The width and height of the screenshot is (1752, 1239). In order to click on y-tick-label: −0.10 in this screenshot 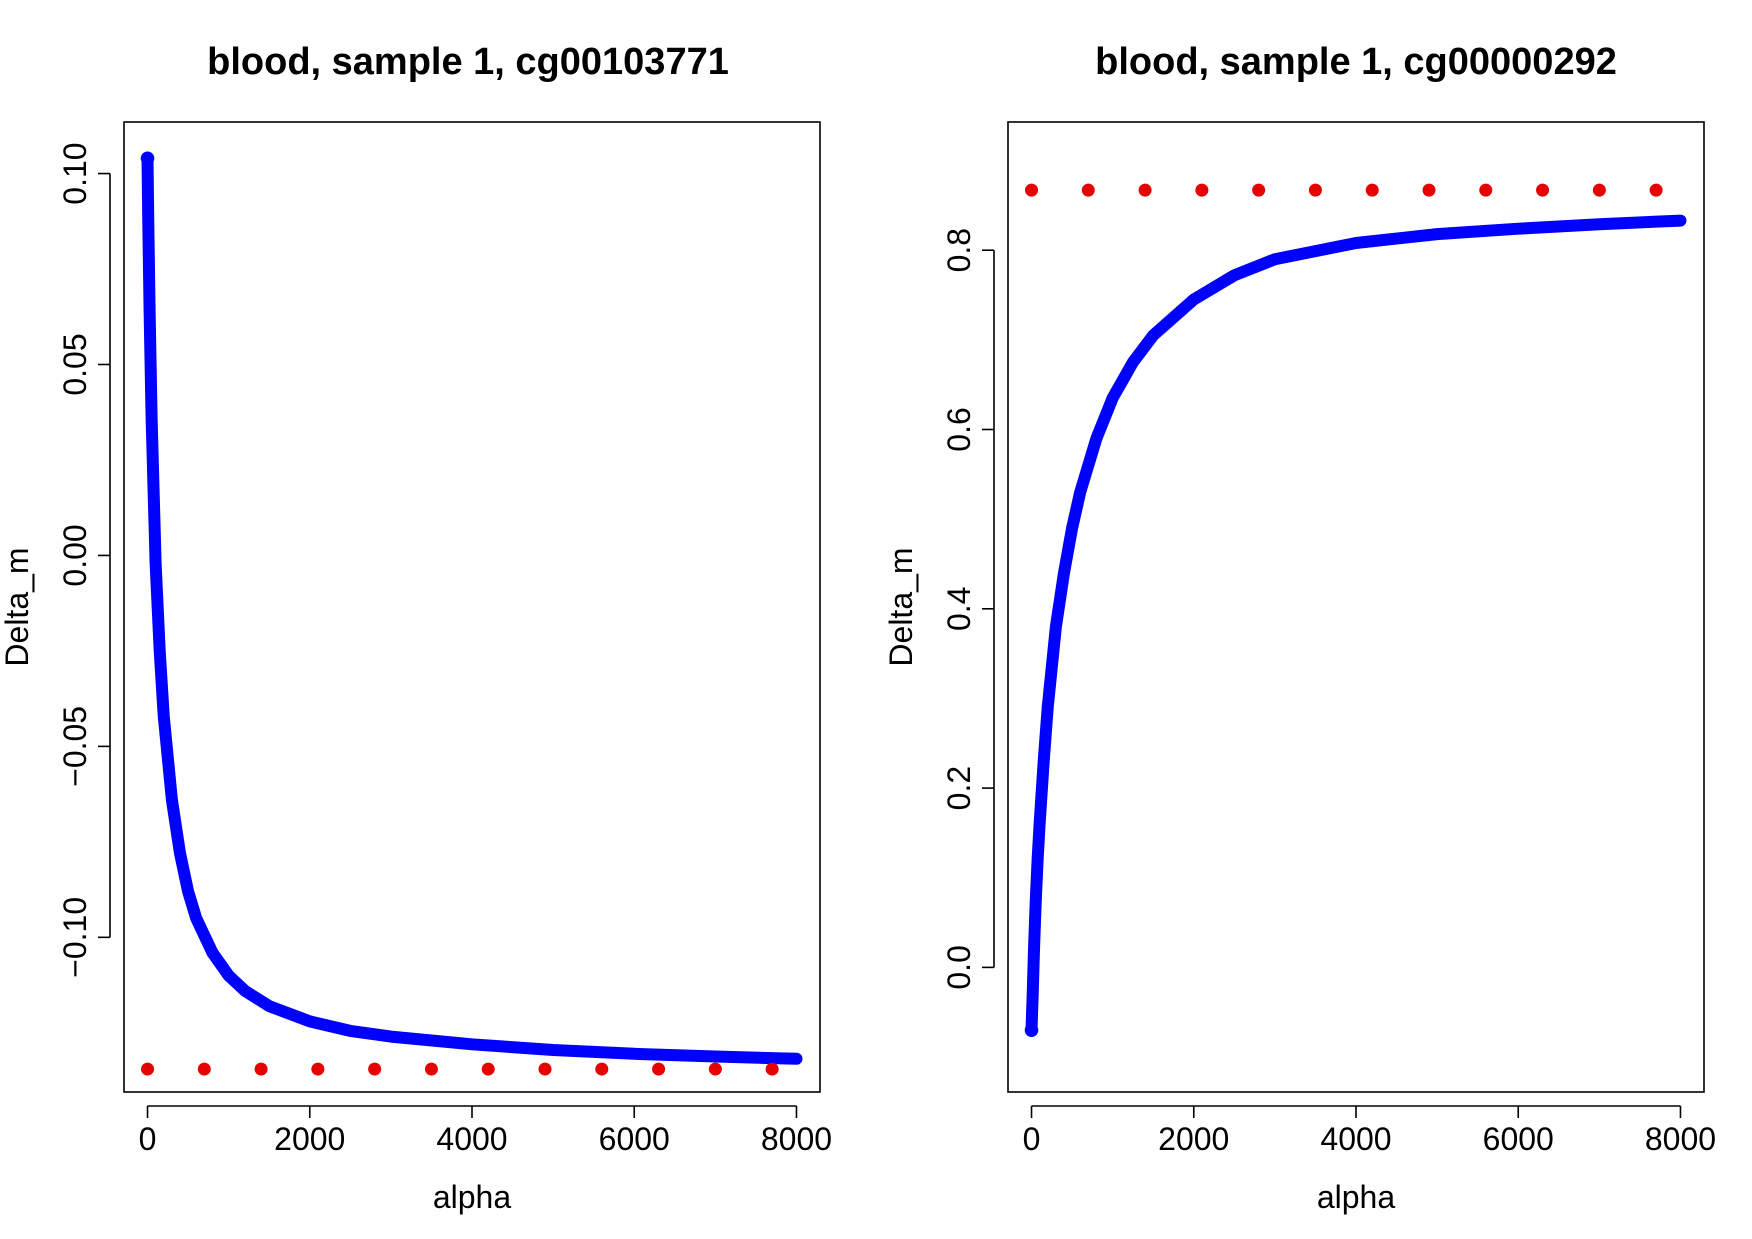, I will do `click(75, 937)`.